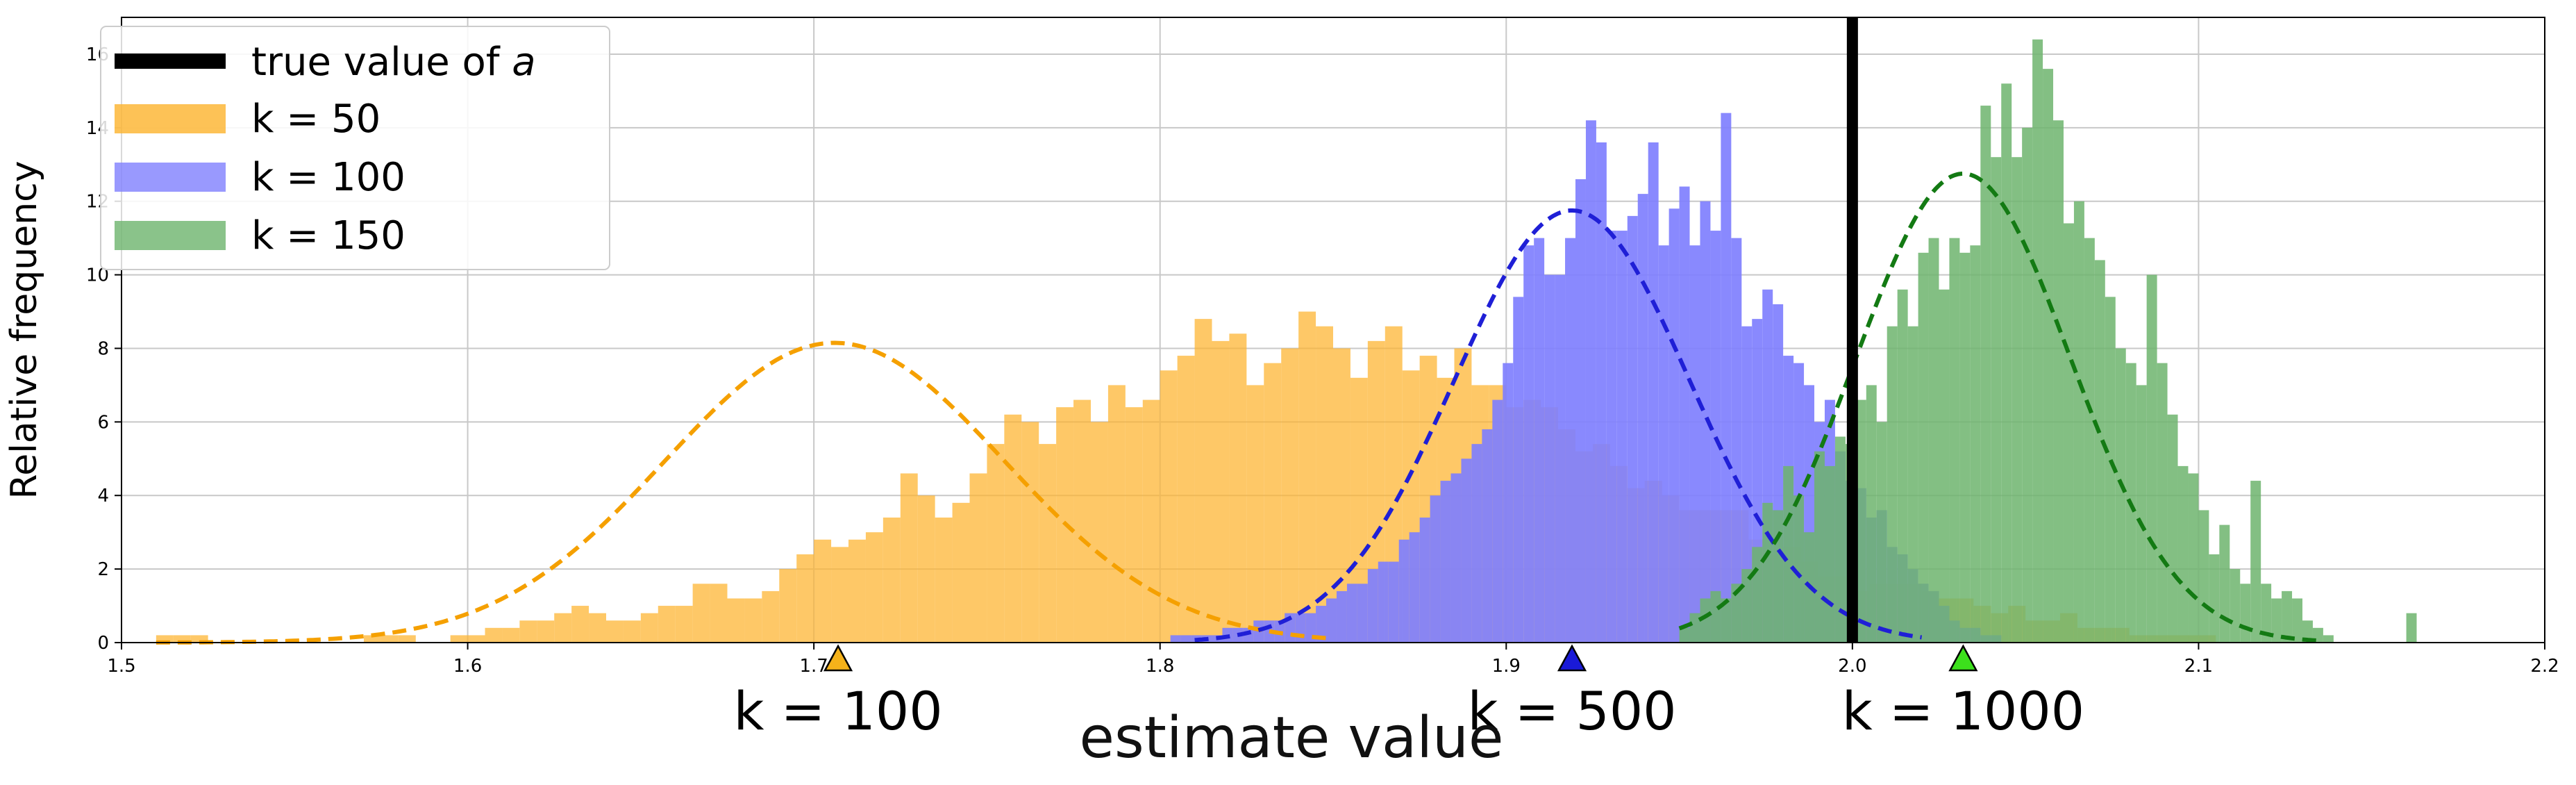 This screenshot has width=2576, height=785. Describe the element at coordinates (1292, 738) in the screenshot. I see `x-axis-label: estimate value` at that location.